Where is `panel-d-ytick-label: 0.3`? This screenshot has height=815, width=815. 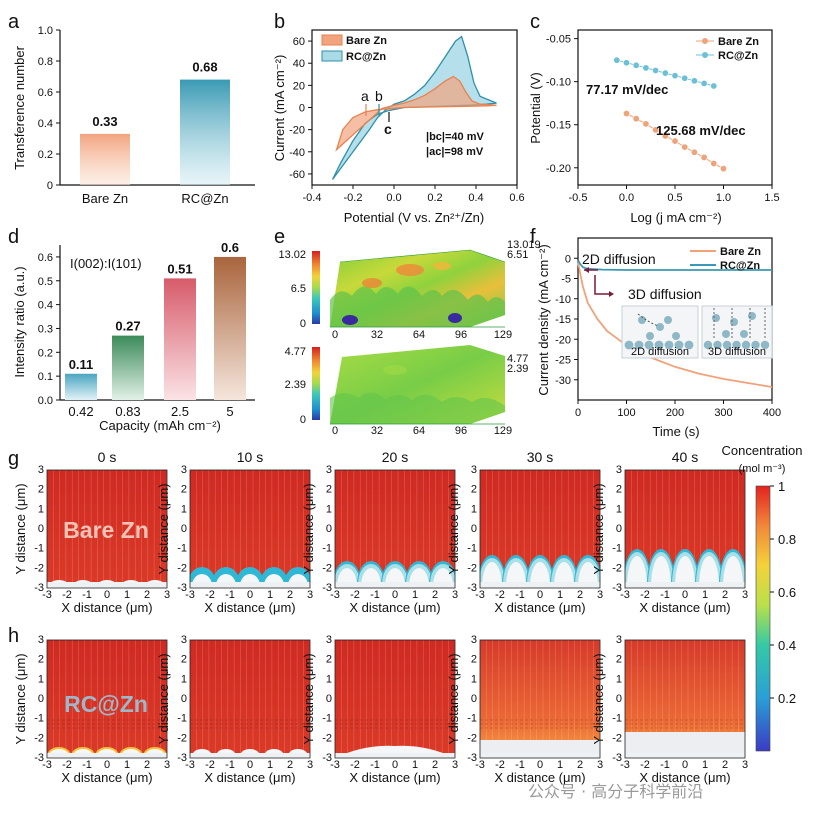
panel-d-ytick-label: 0.3 is located at coordinates (45, 329).